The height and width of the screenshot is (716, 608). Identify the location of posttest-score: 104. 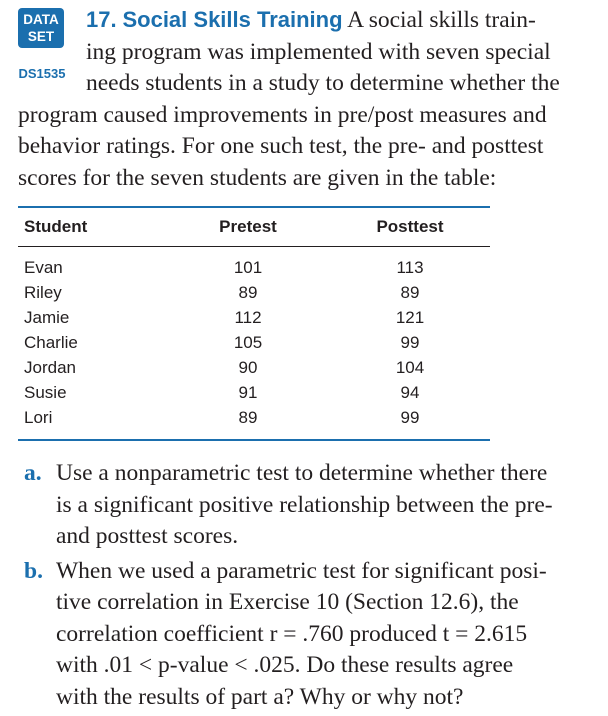
(410, 367).